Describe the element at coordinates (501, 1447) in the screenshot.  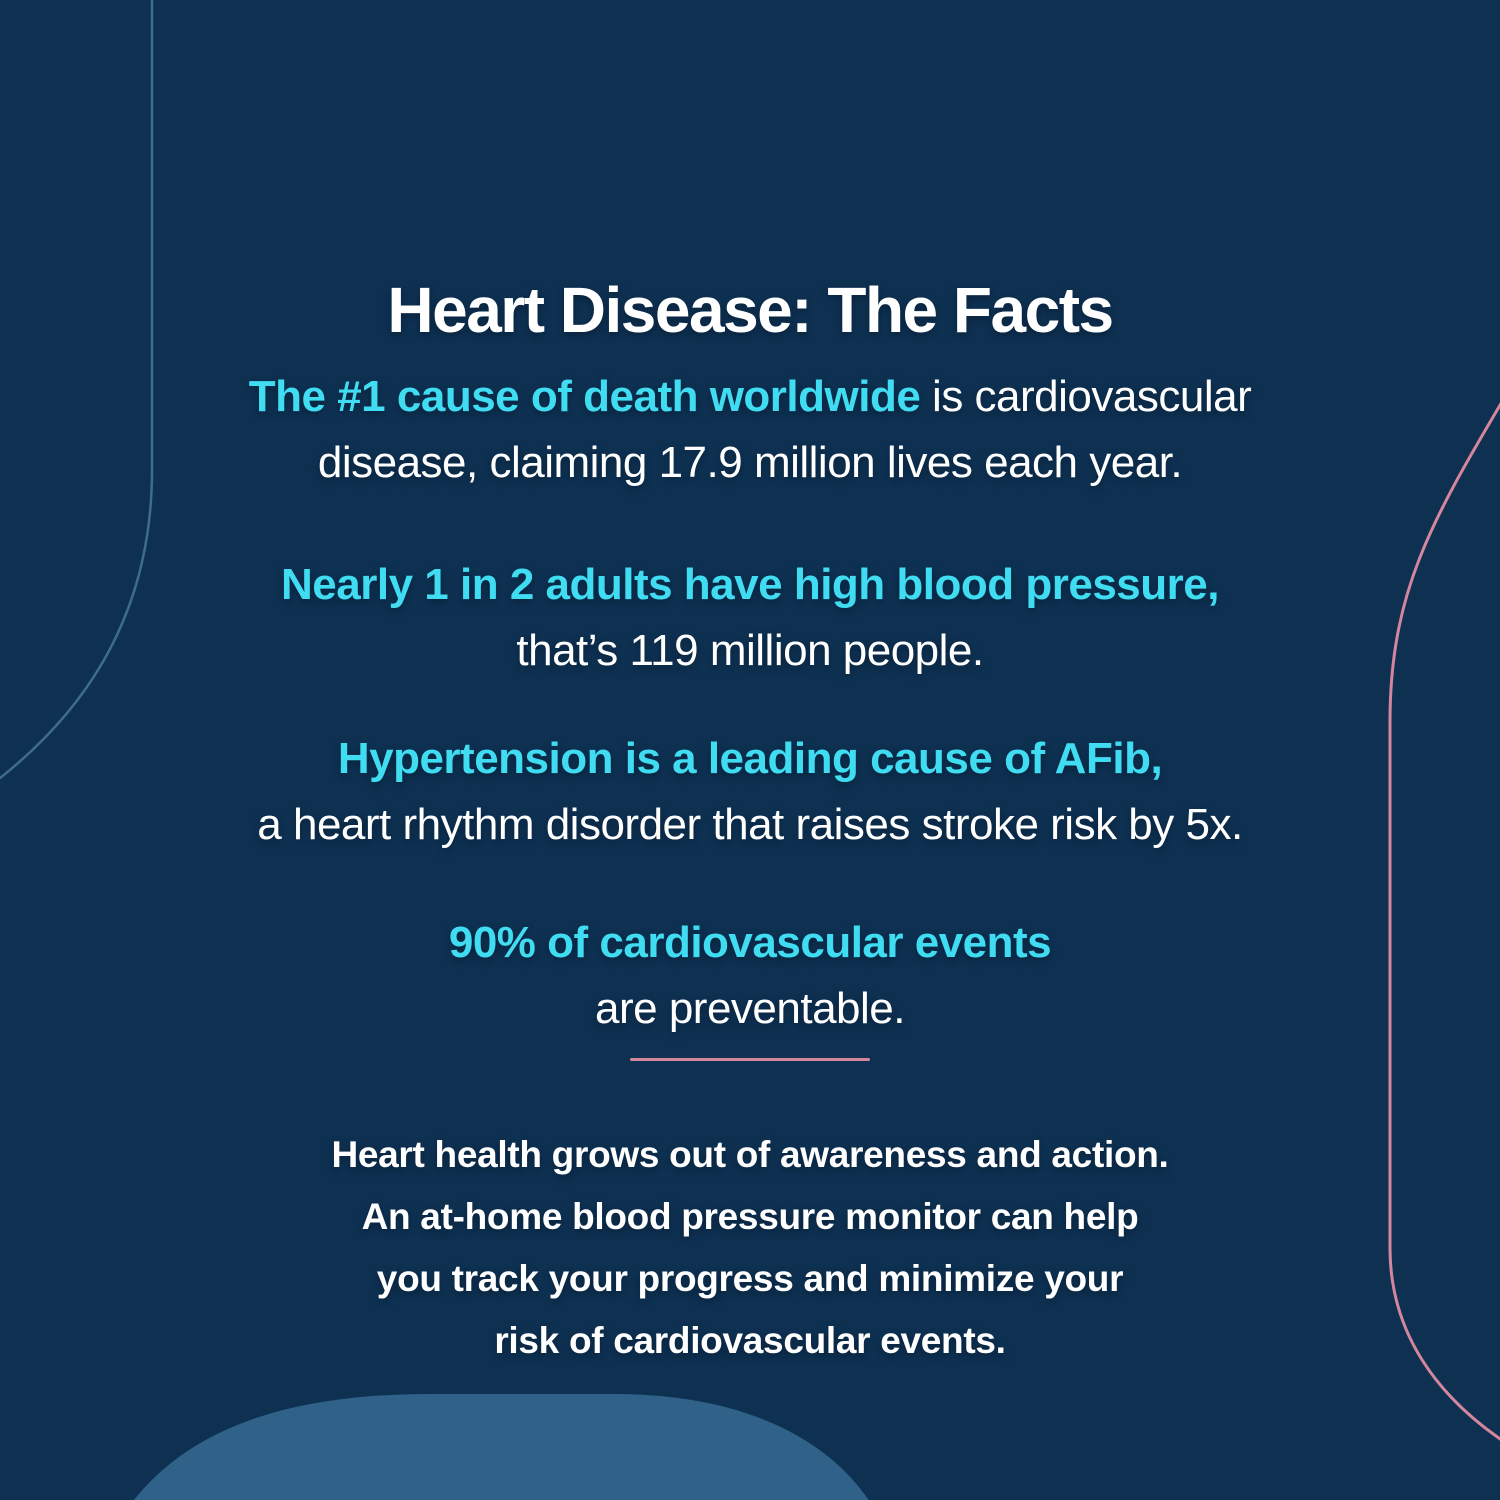
I see `decorative-rounded-shape-bottom` at that location.